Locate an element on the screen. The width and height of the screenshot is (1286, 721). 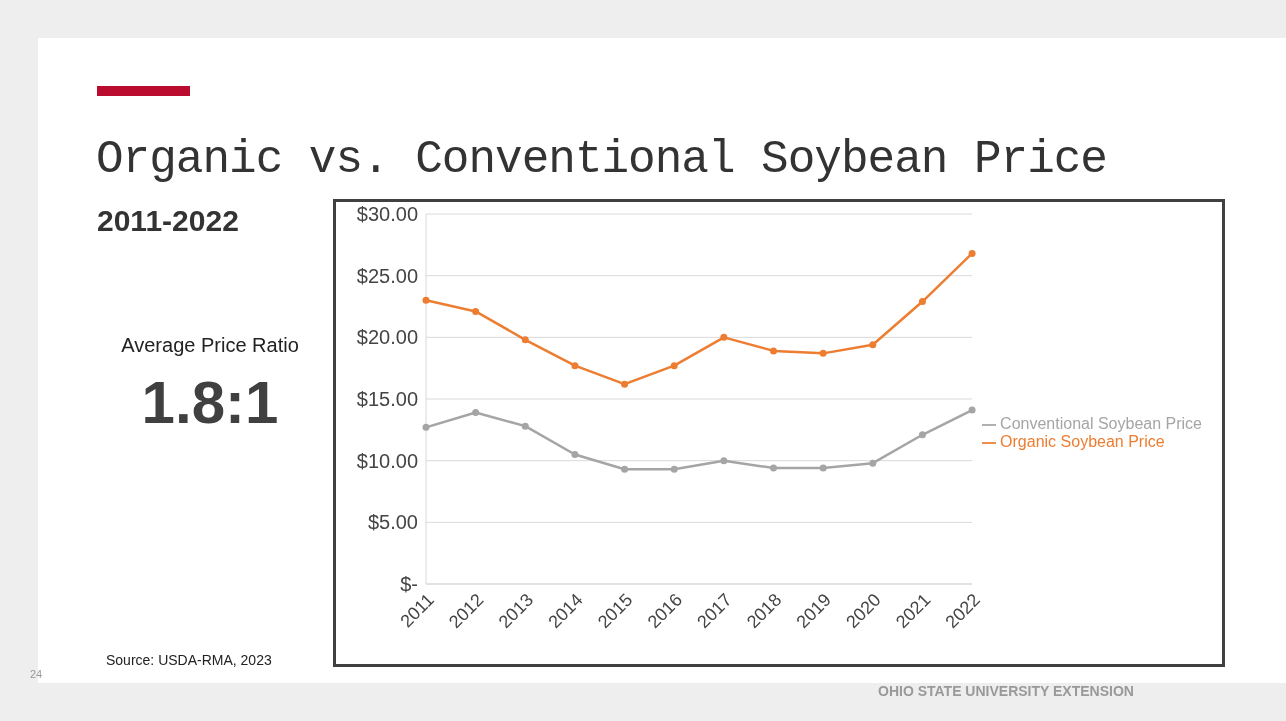
y-tick-label: $25.00 is located at coordinates (387, 275).